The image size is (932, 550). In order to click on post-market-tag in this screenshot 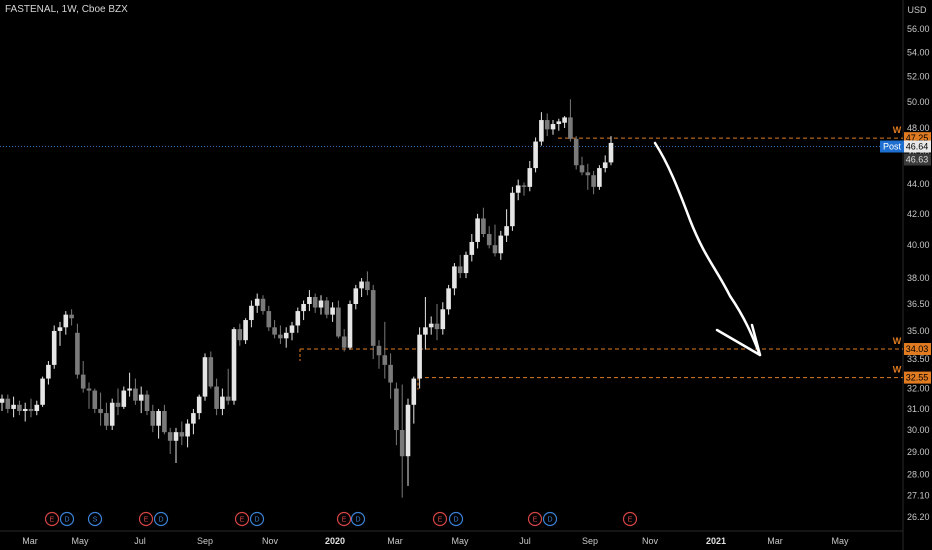, I will do `click(892, 146)`.